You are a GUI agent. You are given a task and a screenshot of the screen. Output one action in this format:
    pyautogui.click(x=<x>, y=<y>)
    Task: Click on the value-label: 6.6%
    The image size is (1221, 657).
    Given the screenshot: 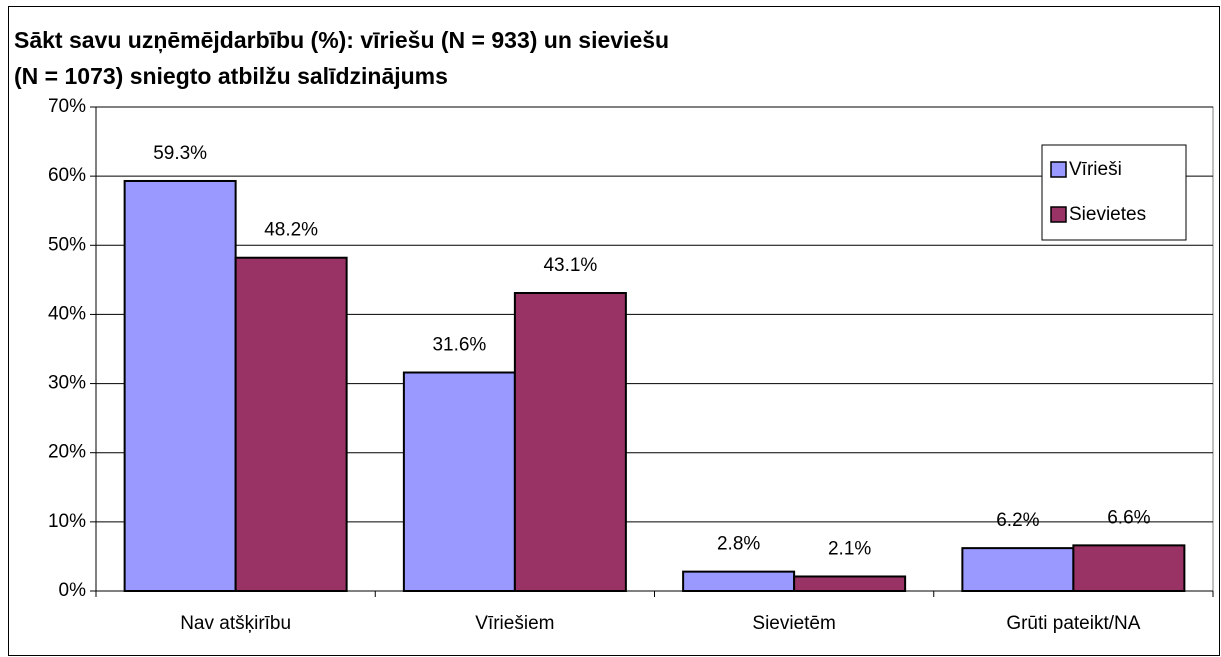 What is the action you would take?
    pyautogui.click(x=1128, y=517)
    